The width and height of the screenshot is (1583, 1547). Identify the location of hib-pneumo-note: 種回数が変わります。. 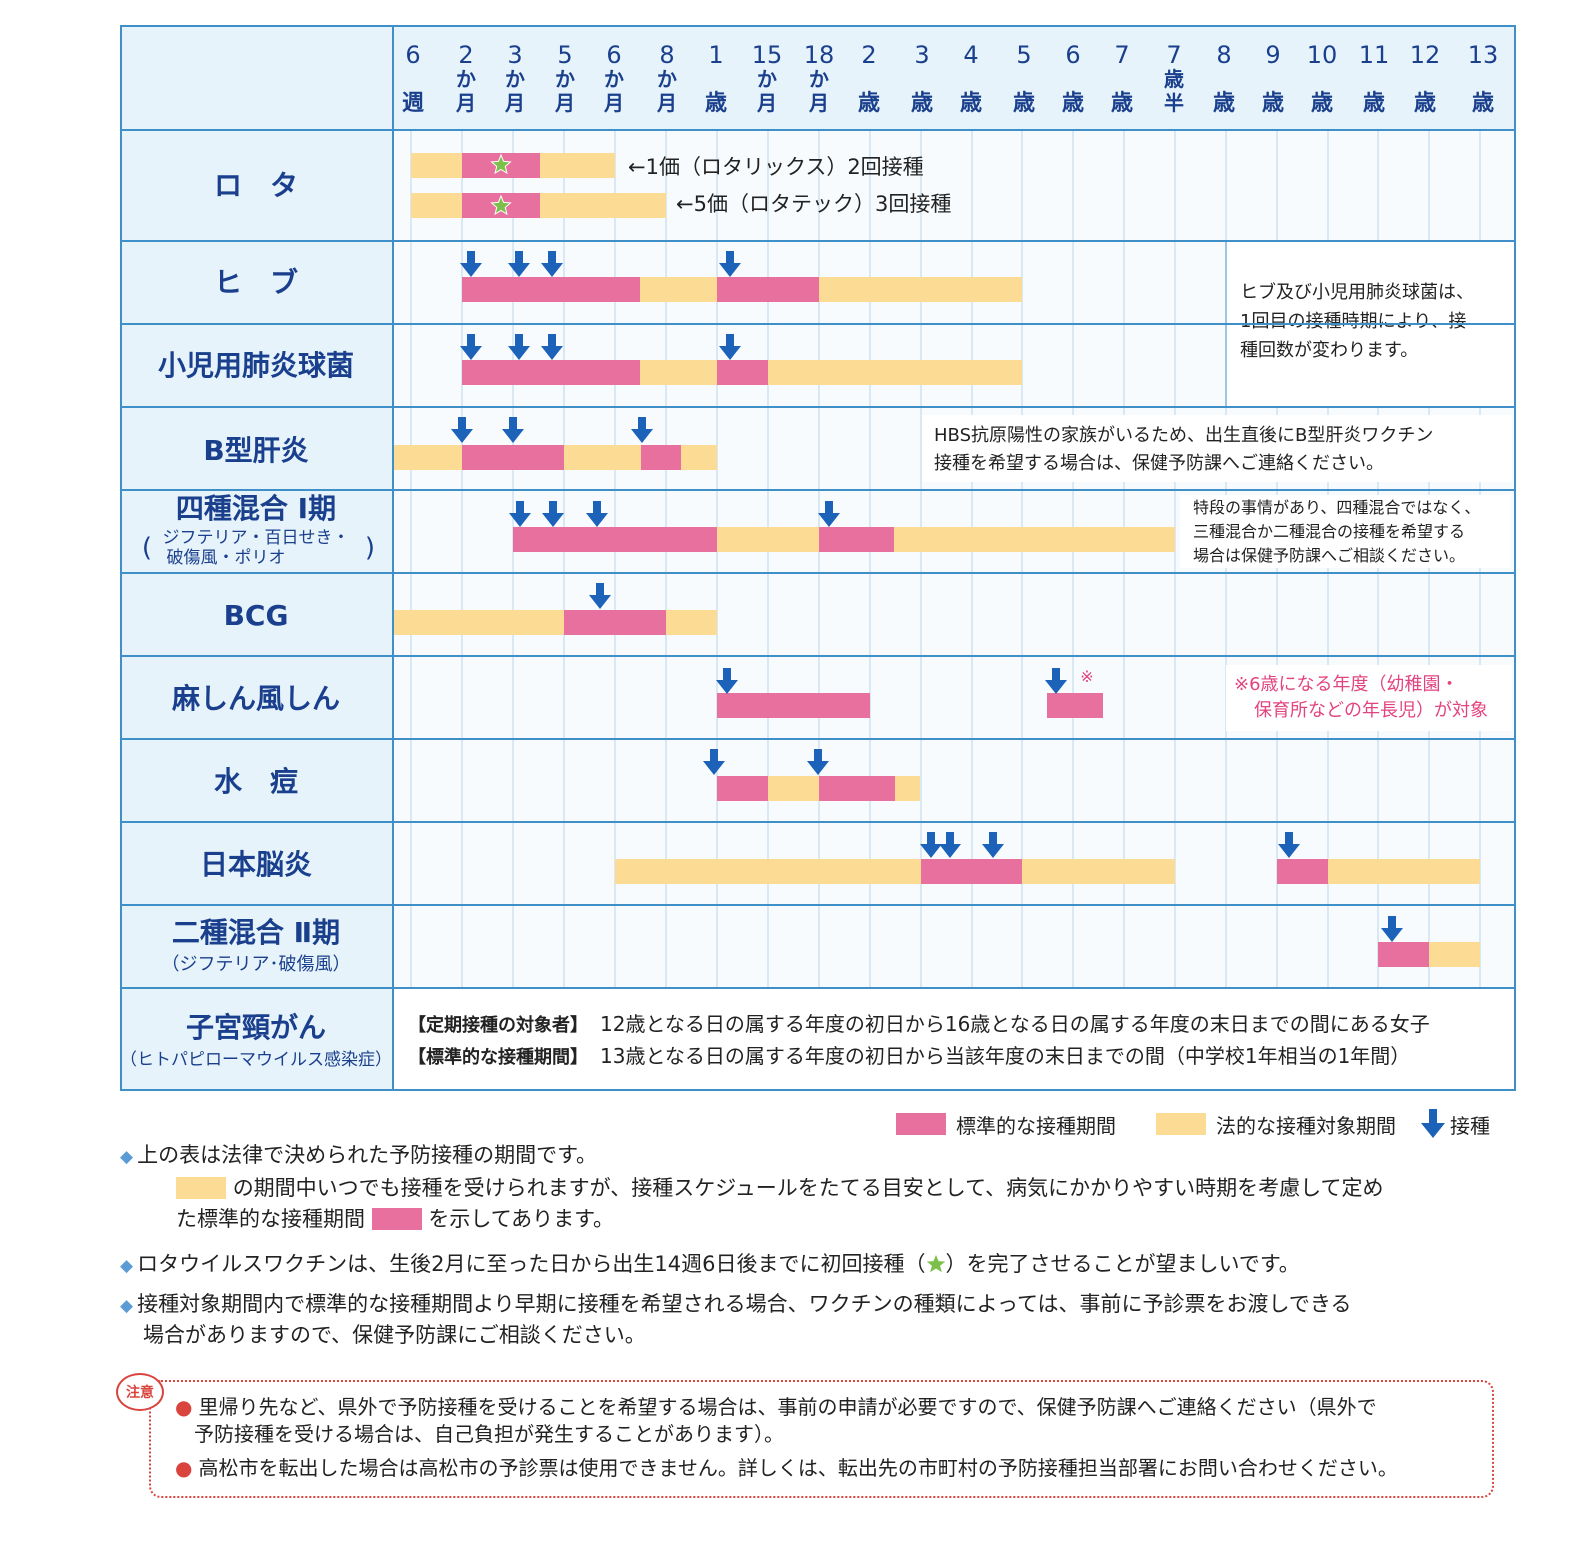
(1329, 350).